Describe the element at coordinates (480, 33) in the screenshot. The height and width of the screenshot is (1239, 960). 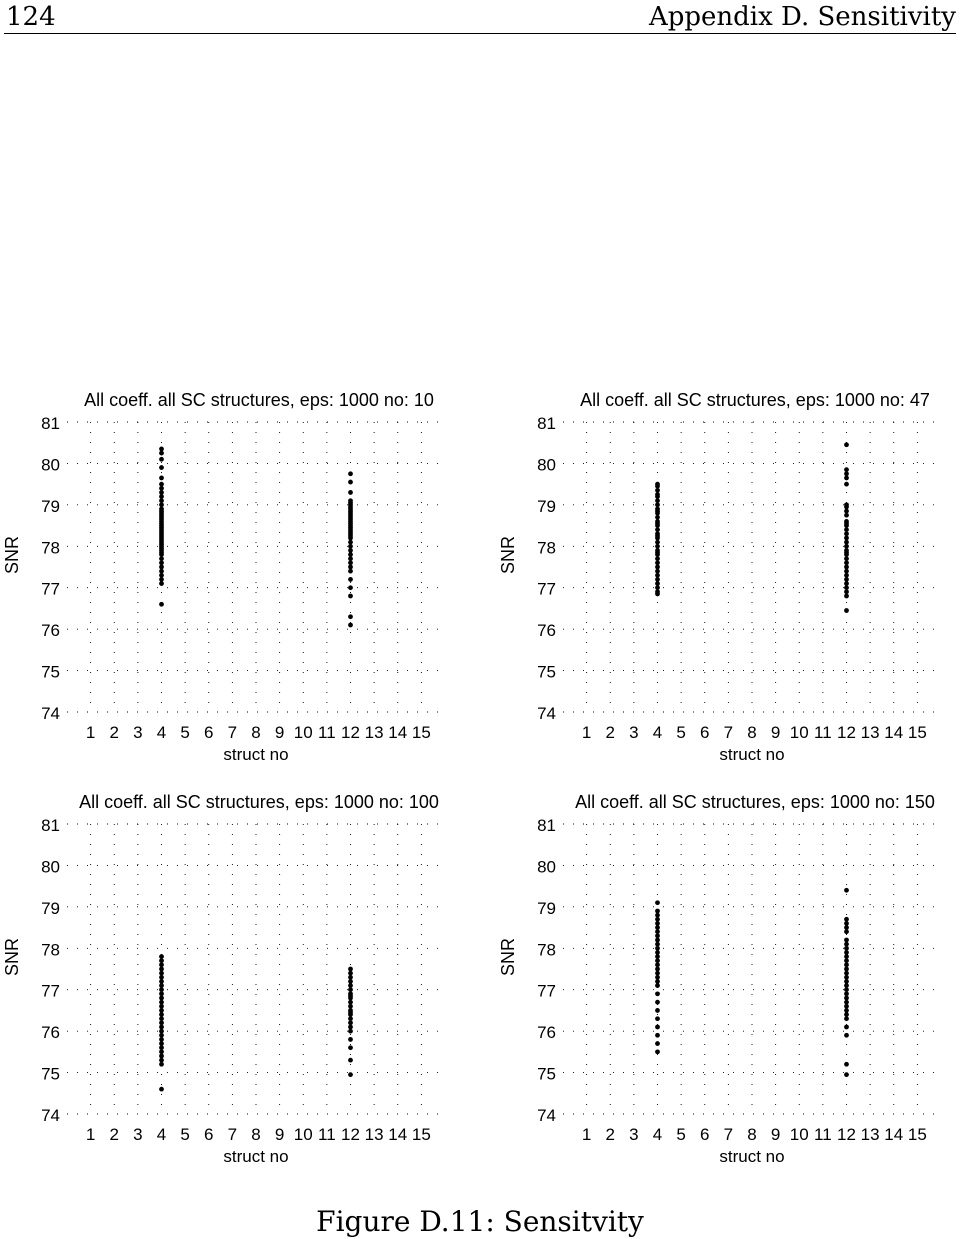
I see `header-rule` at that location.